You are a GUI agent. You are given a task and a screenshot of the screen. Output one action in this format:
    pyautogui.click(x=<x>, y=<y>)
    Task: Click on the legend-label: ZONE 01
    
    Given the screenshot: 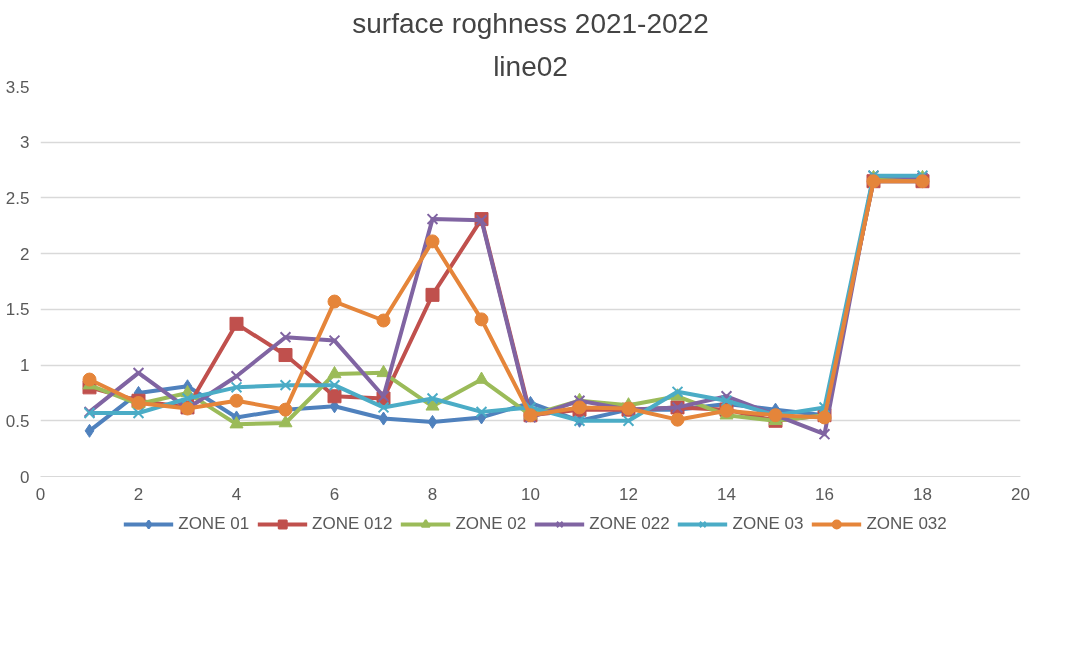 What is the action you would take?
    pyautogui.click(x=214, y=524)
    